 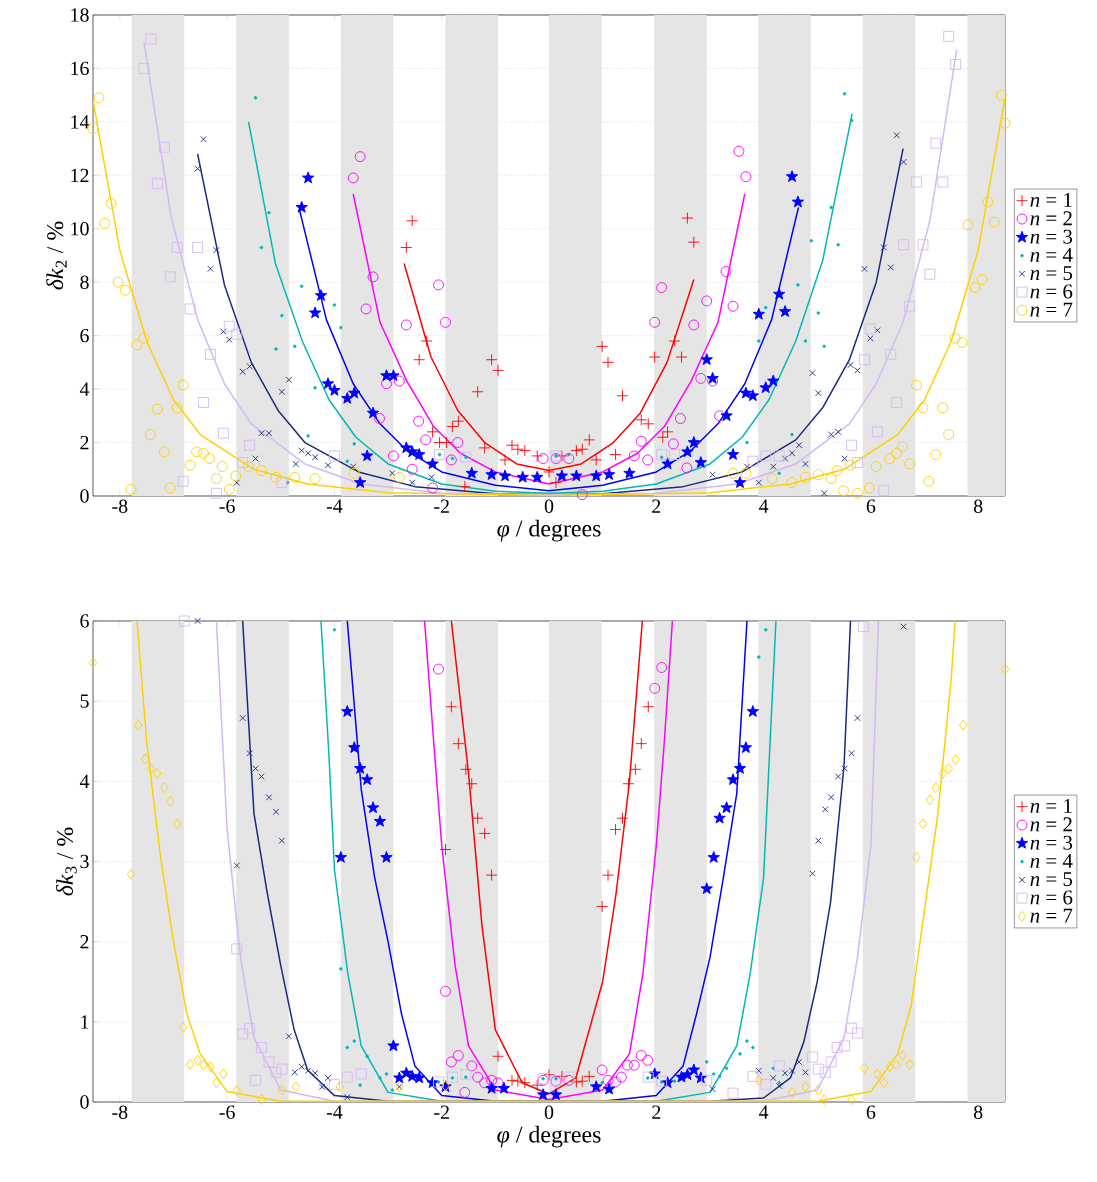 I want to click on y-axis-title: δk$_{3}$ / %, so click(x=66, y=861).